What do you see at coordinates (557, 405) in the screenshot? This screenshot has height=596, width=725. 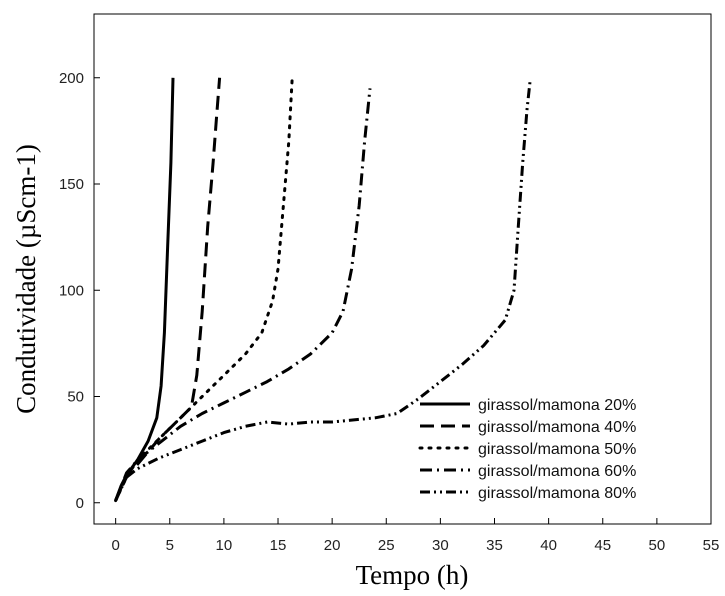 I see `legend-label: girassol/mamona 20%` at bounding box center [557, 405].